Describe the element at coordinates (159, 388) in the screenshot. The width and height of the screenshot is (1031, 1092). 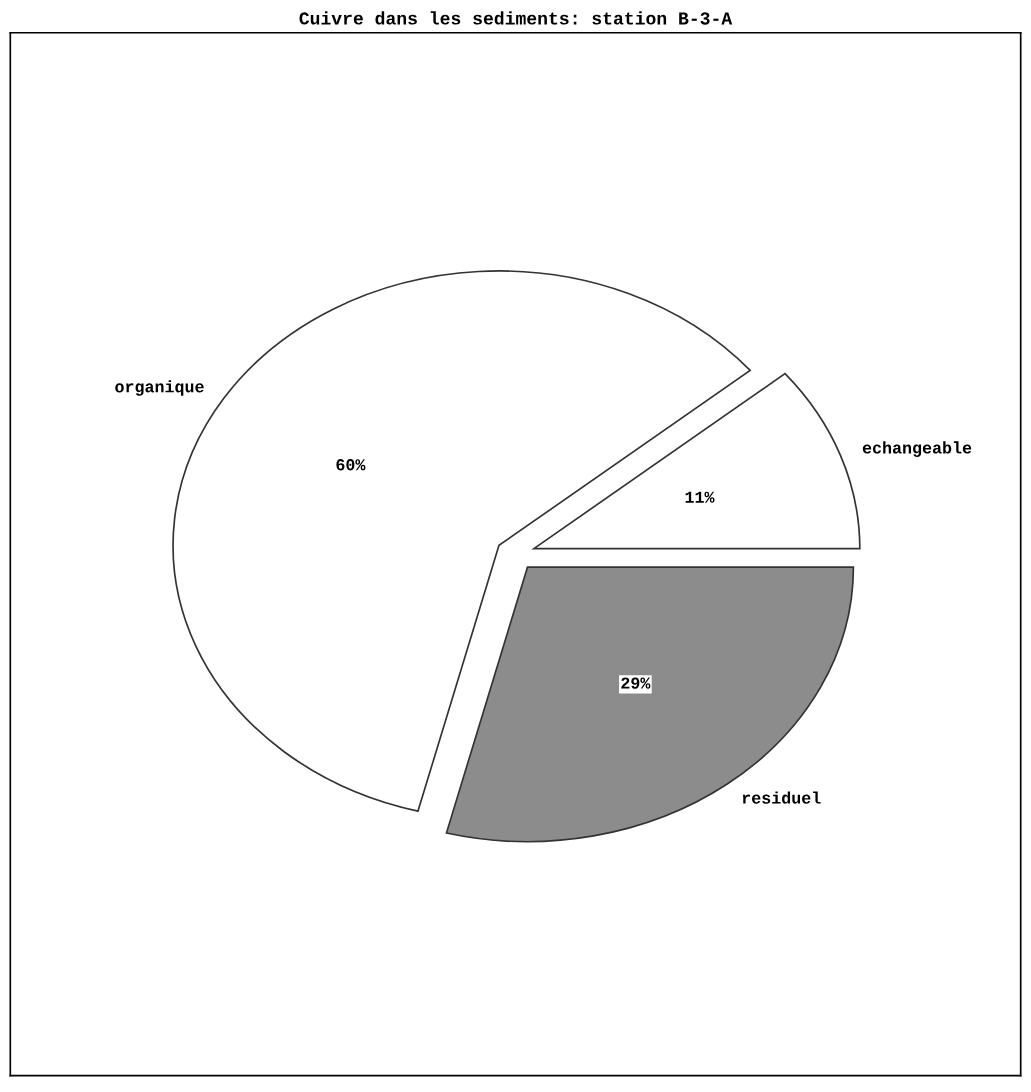
I see `slice-label: organique` at that location.